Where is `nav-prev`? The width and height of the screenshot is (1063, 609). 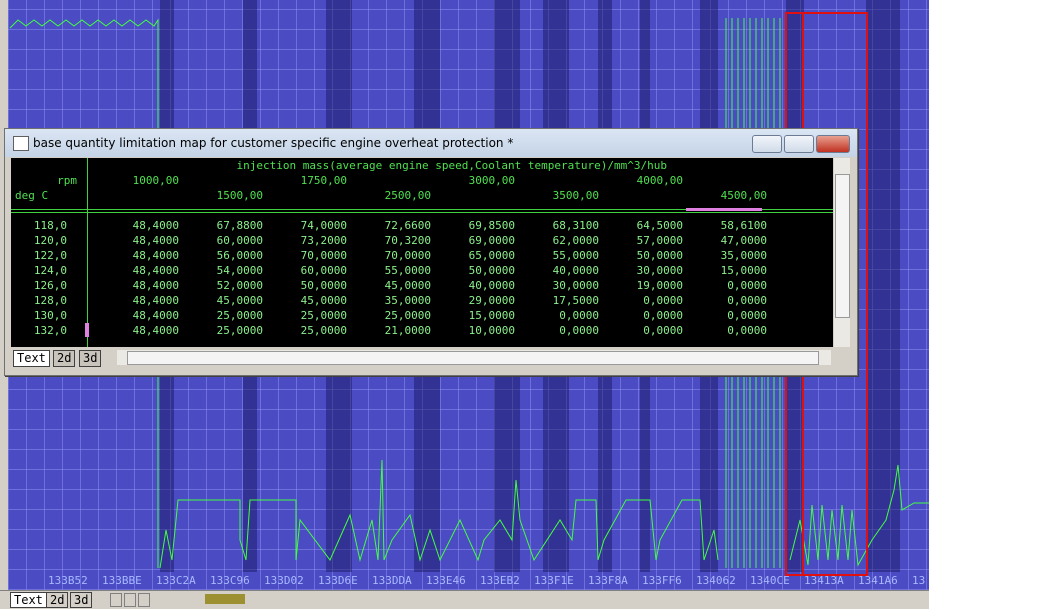 nav-prev is located at coordinates (144, 600).